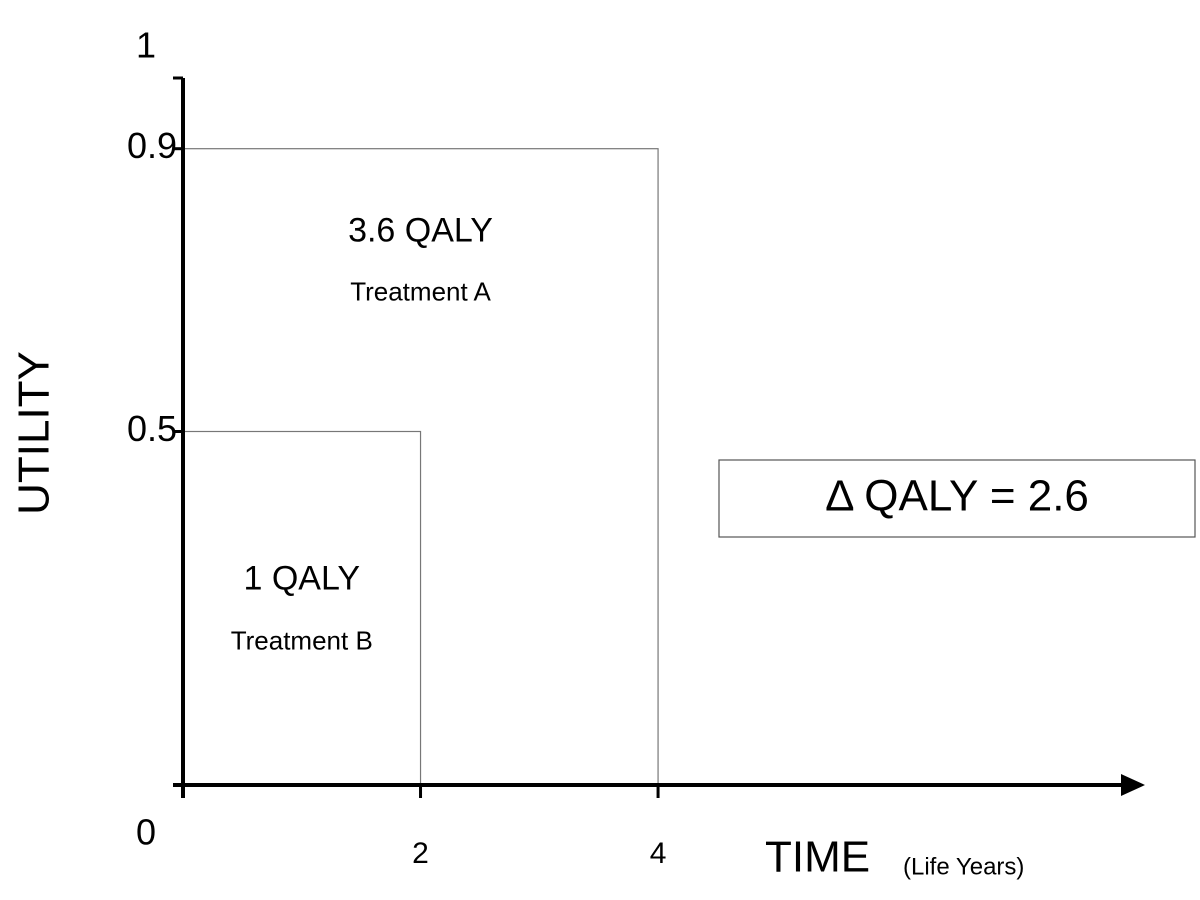 The image size is (1200, 900). I want to click on qaly-label: 1 QALY, so click(301, 578).